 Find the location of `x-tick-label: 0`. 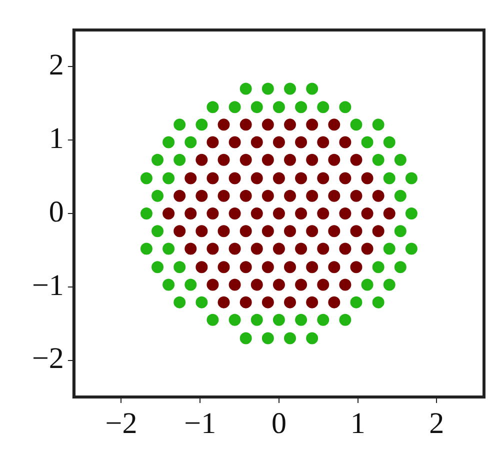

x-tick-label: 0 is located at coordinates (278, 423).